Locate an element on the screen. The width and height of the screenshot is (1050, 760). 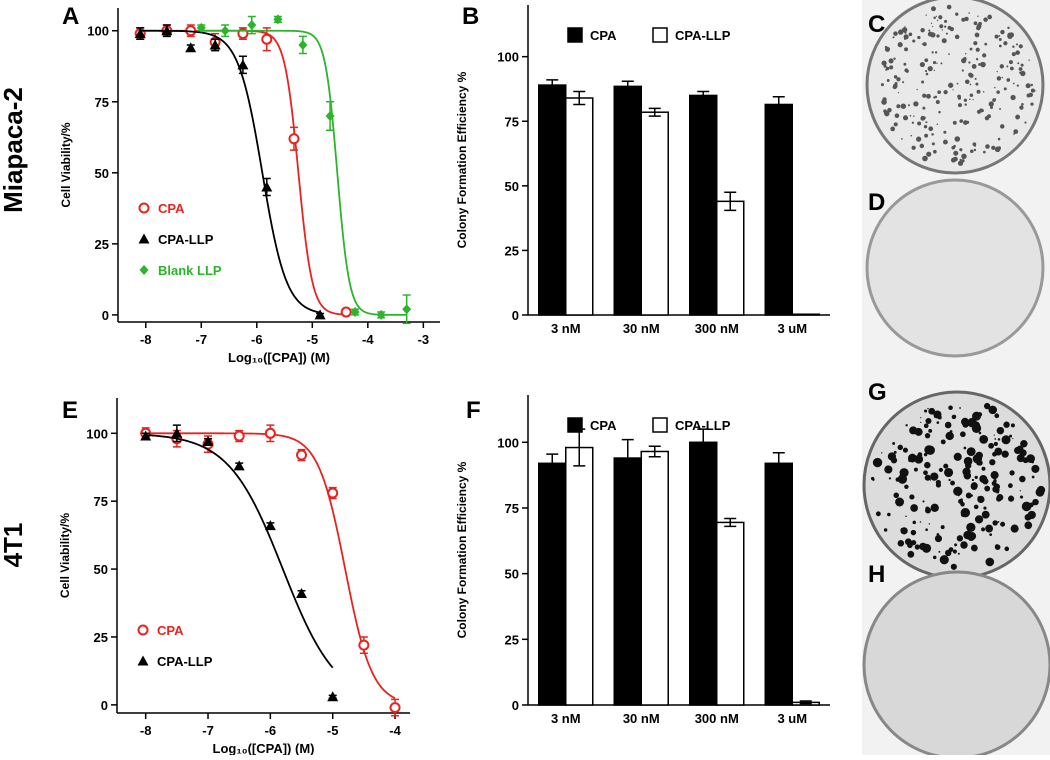
y-tick-label: 100 is located at coordinates (508, 442).